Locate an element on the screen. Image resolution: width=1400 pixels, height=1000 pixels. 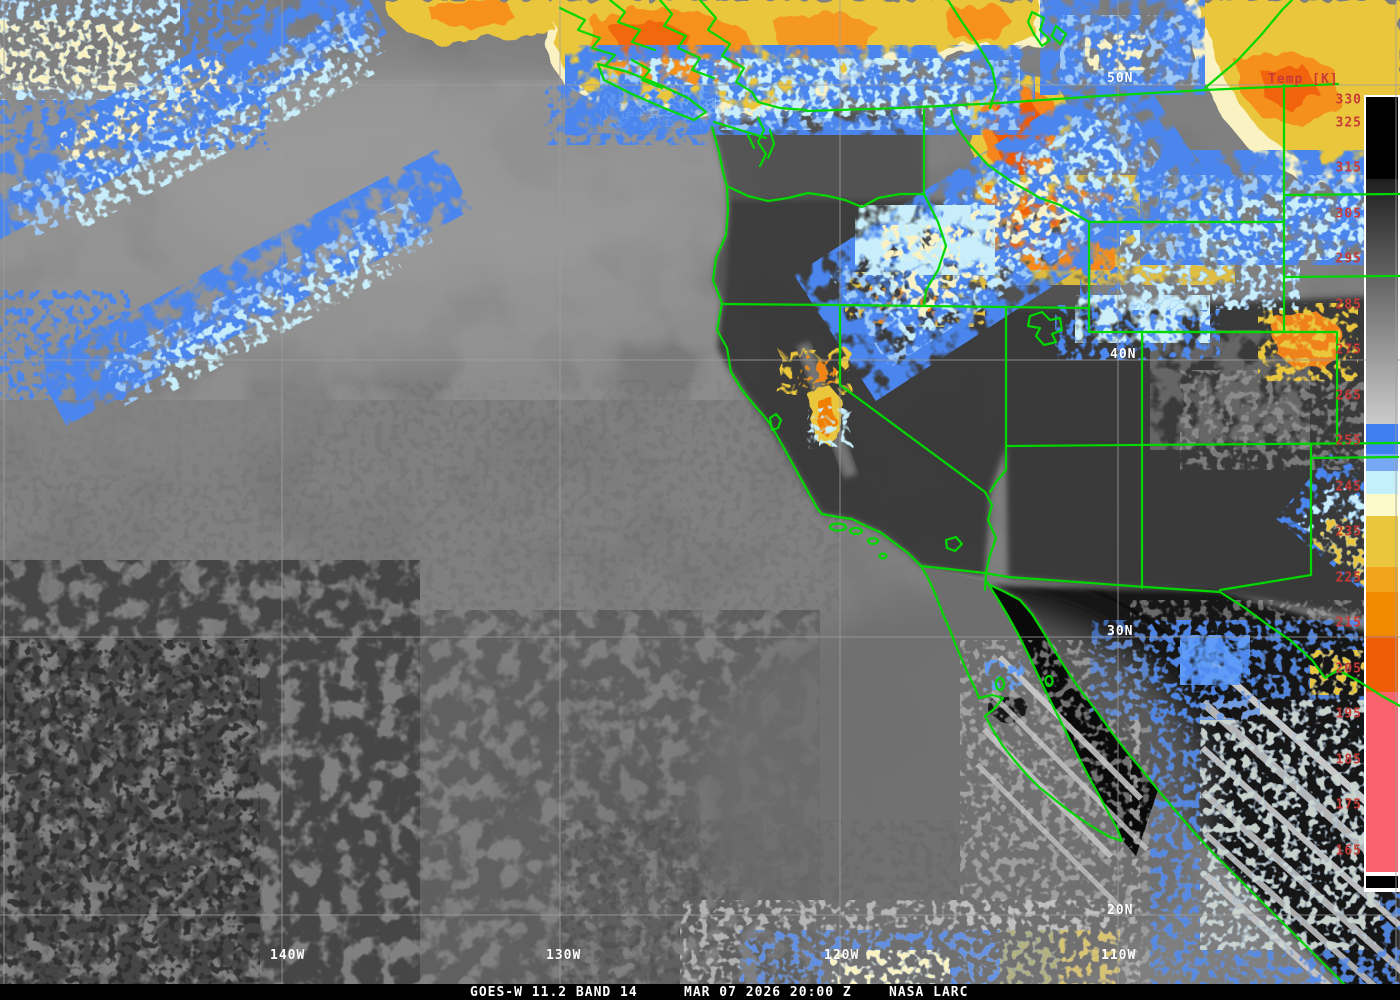
us-mexico-border is located at coordinates (1070, 579).